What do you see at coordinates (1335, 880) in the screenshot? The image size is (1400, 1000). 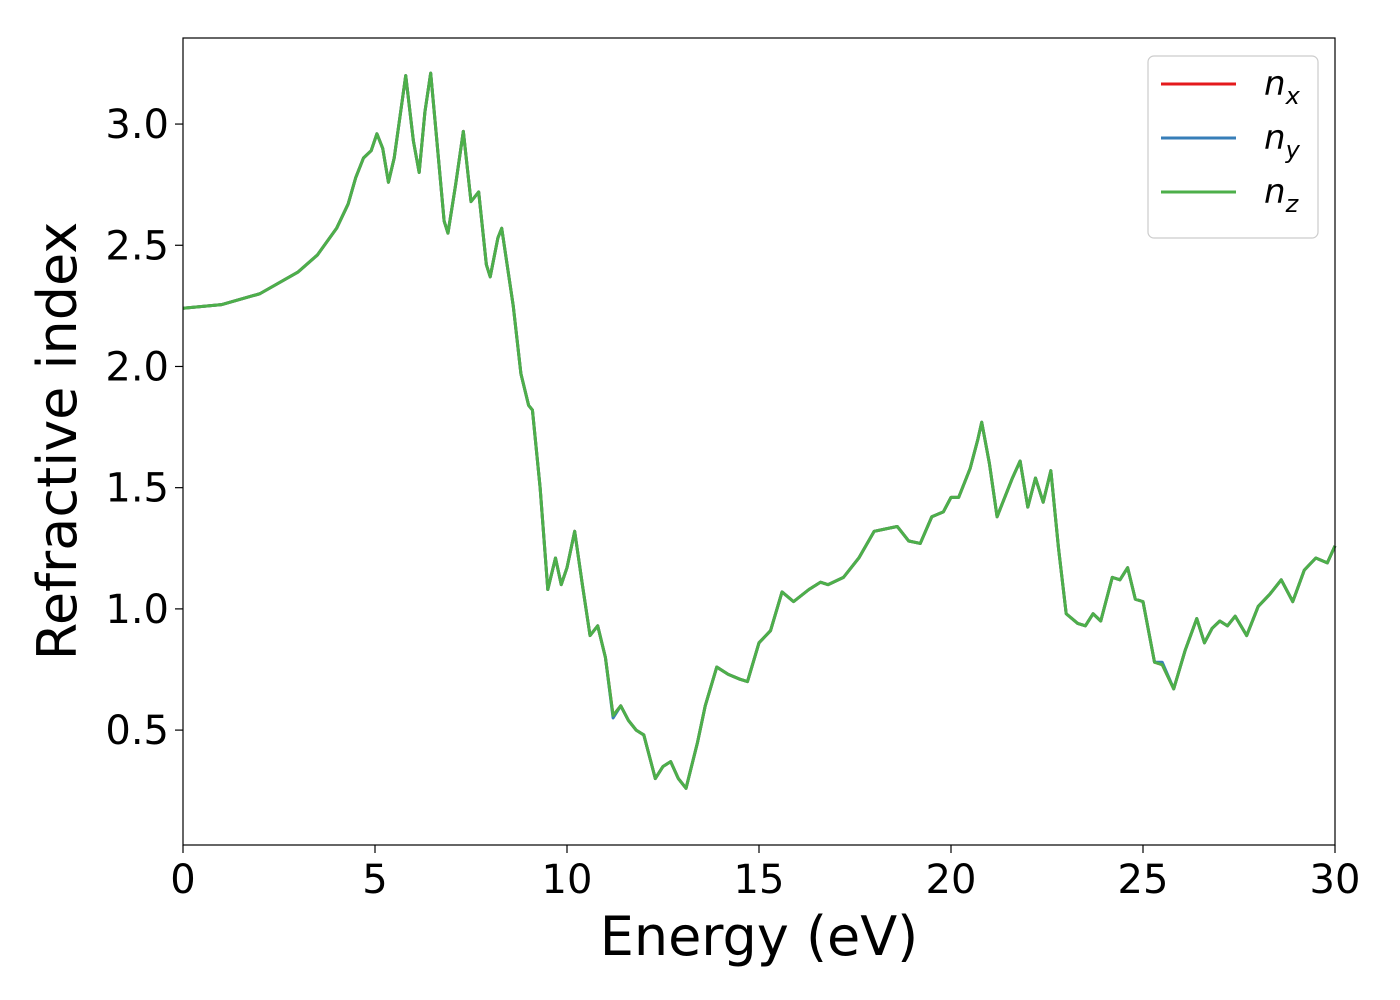 I see `x-tick-label: 30` at bounding box center [1335, 880].